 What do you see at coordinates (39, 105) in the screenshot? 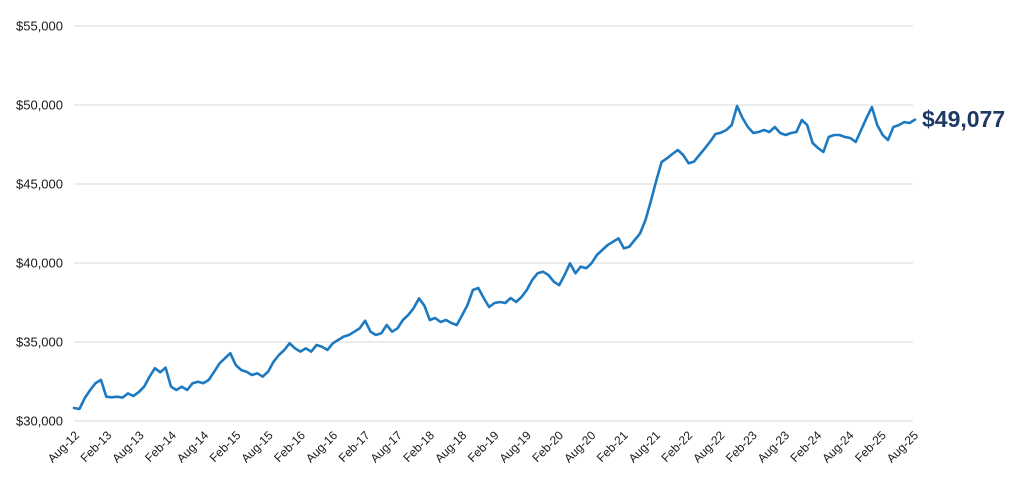
I see `y-axis-tick-label: $50,000` at bounding box center [39, 105].